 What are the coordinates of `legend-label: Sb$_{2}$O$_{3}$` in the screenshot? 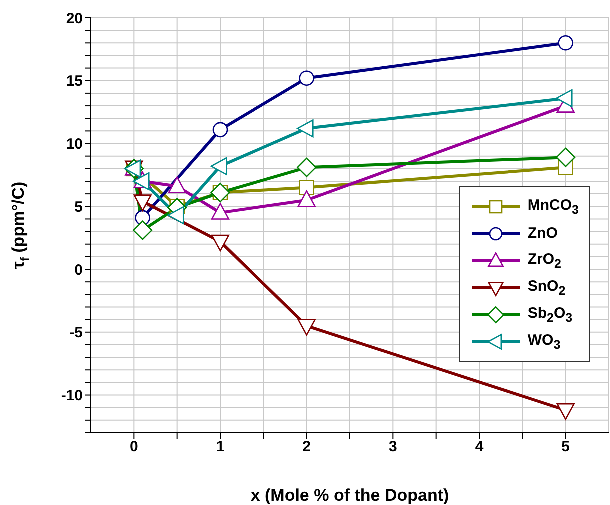 It's located at (550, 314).